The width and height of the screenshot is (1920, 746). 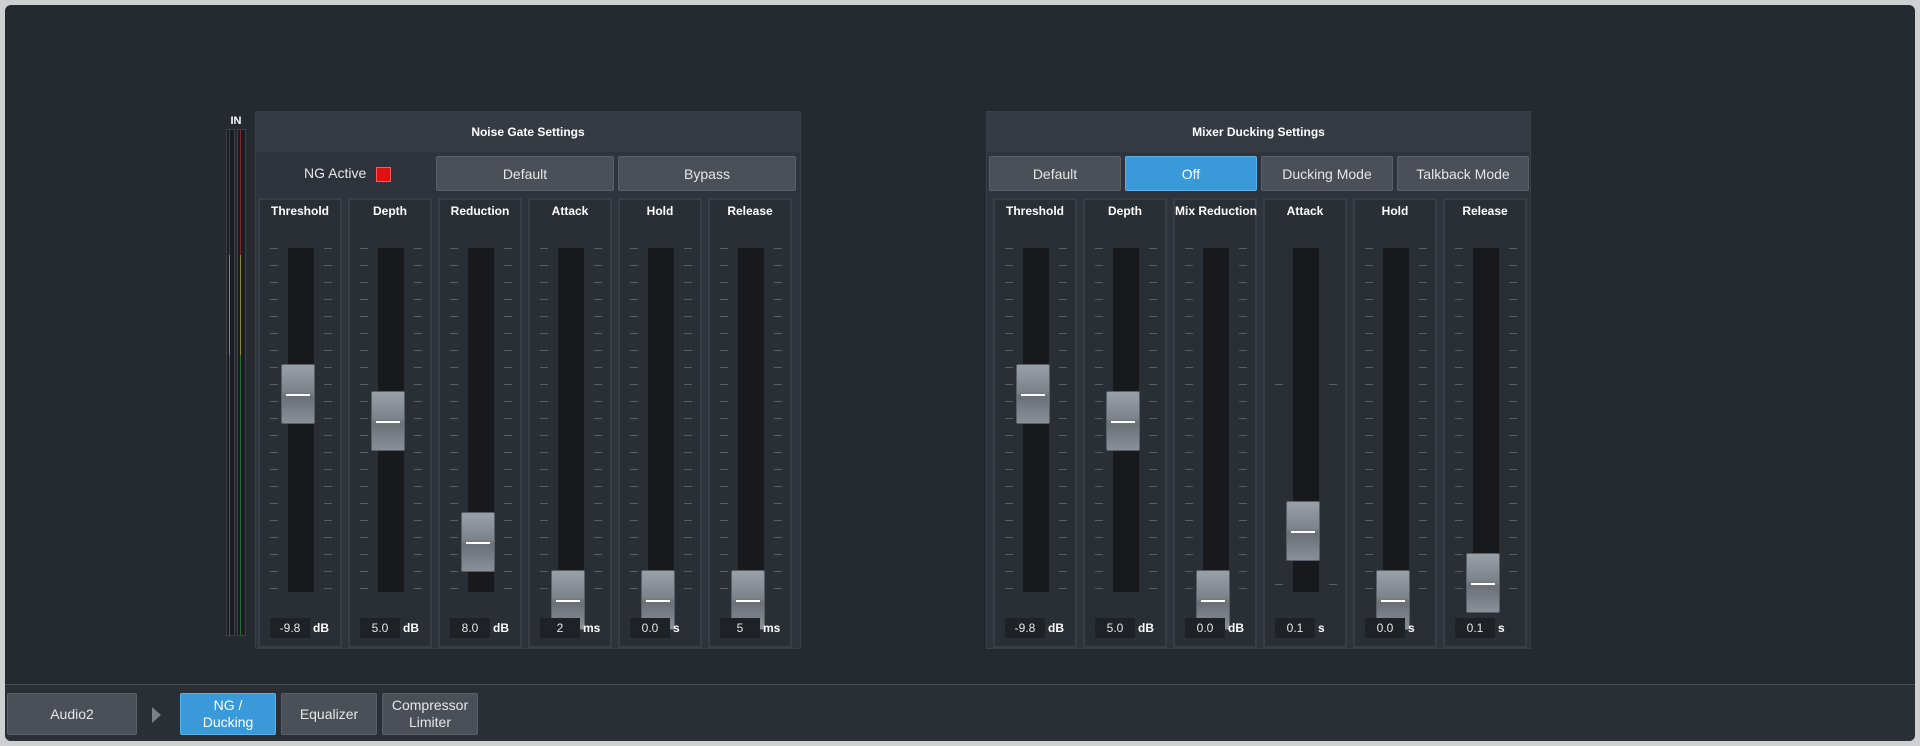 I want to click on ng-default-button: Default, so click(x=525, y=173).